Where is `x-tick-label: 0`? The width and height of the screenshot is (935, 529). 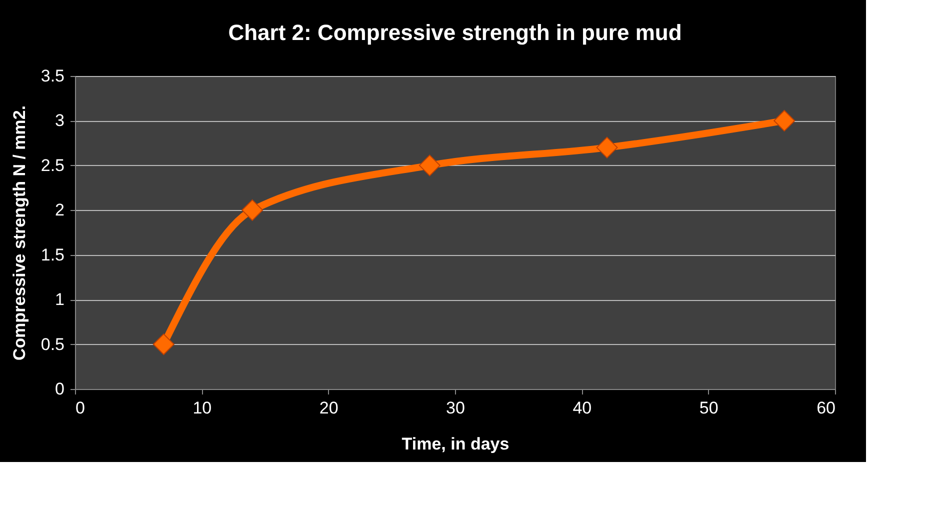
x-tick-label: 0 is located at coordinates (80, 408).